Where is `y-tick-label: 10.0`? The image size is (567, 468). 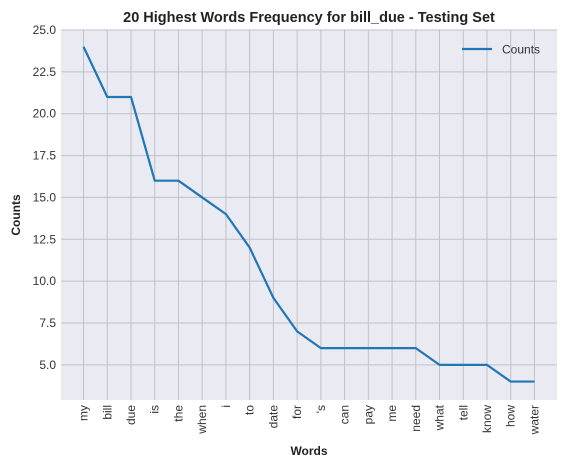 y-tick-label: 10.0 is located at coordinates (45, 281).